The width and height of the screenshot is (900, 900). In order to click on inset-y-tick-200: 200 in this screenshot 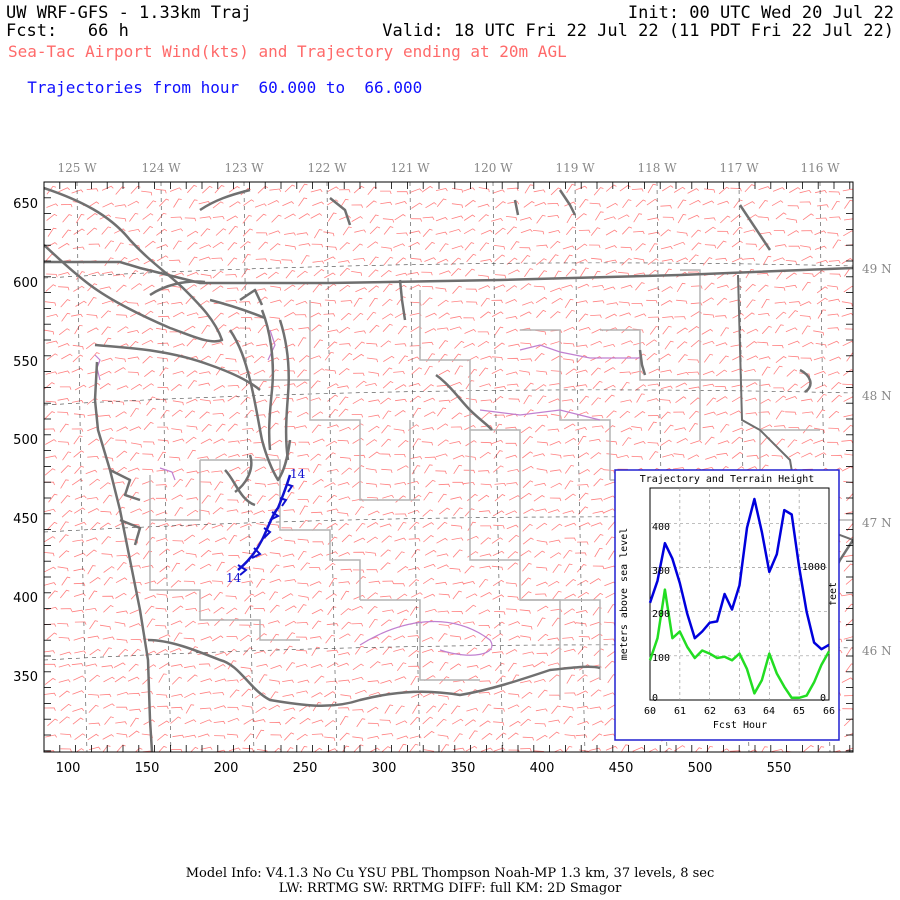, I will do `click(661, 614)`.